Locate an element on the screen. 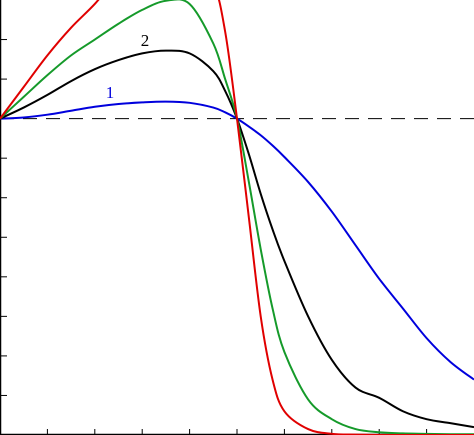 This screenshot has width=474, height=435. curve-label: 2 is located at coordinates (145, 40).